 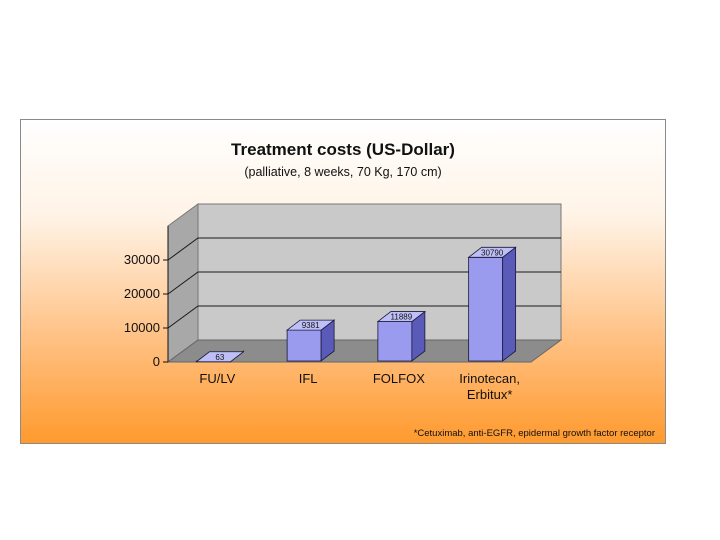 What do you see at coordinates (142, 327) in the screenshot?
I see `y-tick-label: 10000` at bounding box center [142, 327].